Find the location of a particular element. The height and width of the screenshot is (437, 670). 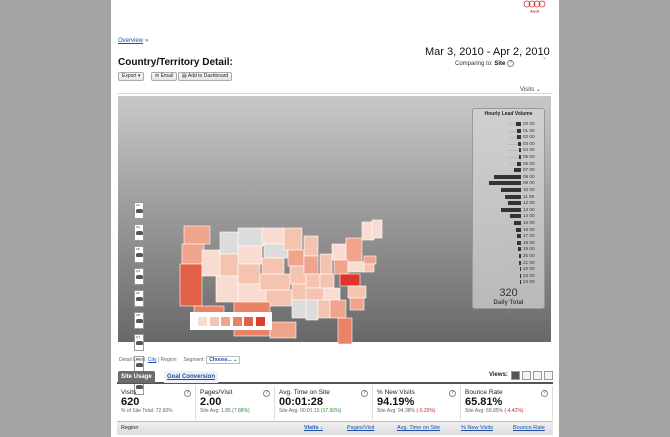

compare-view-icon is located at coordinates (548, 375).